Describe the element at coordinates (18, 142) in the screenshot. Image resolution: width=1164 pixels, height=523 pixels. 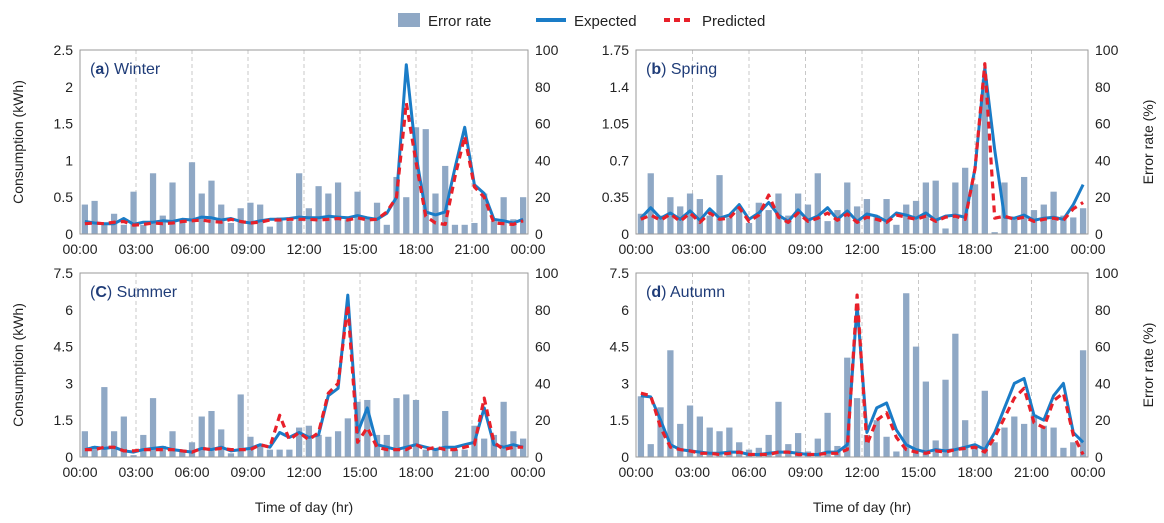
I see `y-left-axis-label: Consumption (kWh)` at that location.